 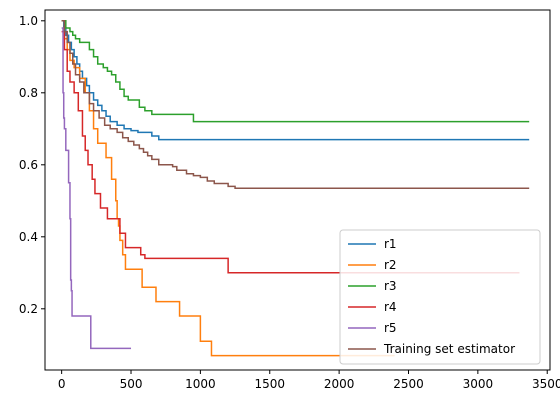 What do you see at coordinates (339, 384) in the screenshot?
I see `x-tick-label-4: 2000` at bounding box center [339, 384].